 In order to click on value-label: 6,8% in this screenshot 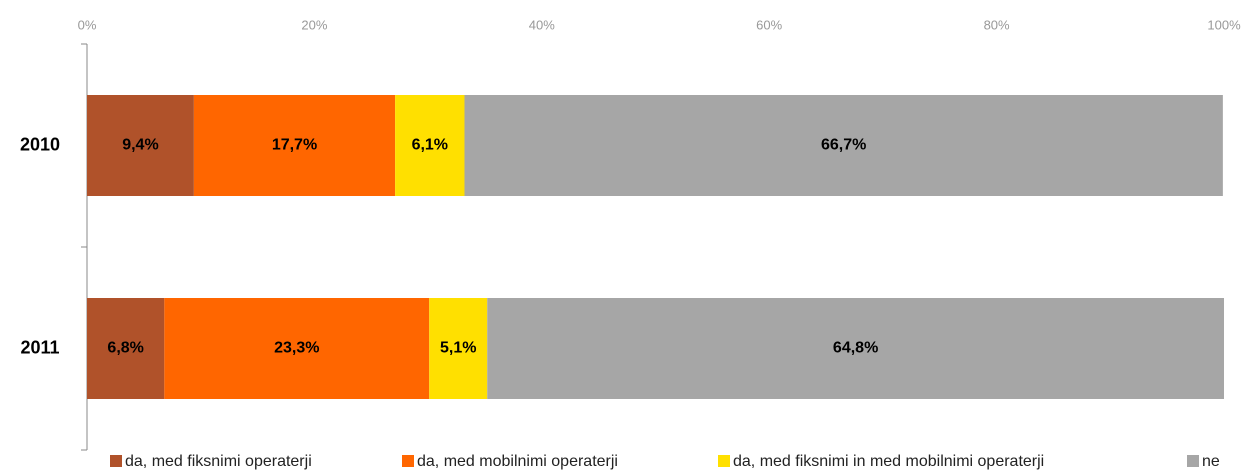, I will do `click(125, 348)`.